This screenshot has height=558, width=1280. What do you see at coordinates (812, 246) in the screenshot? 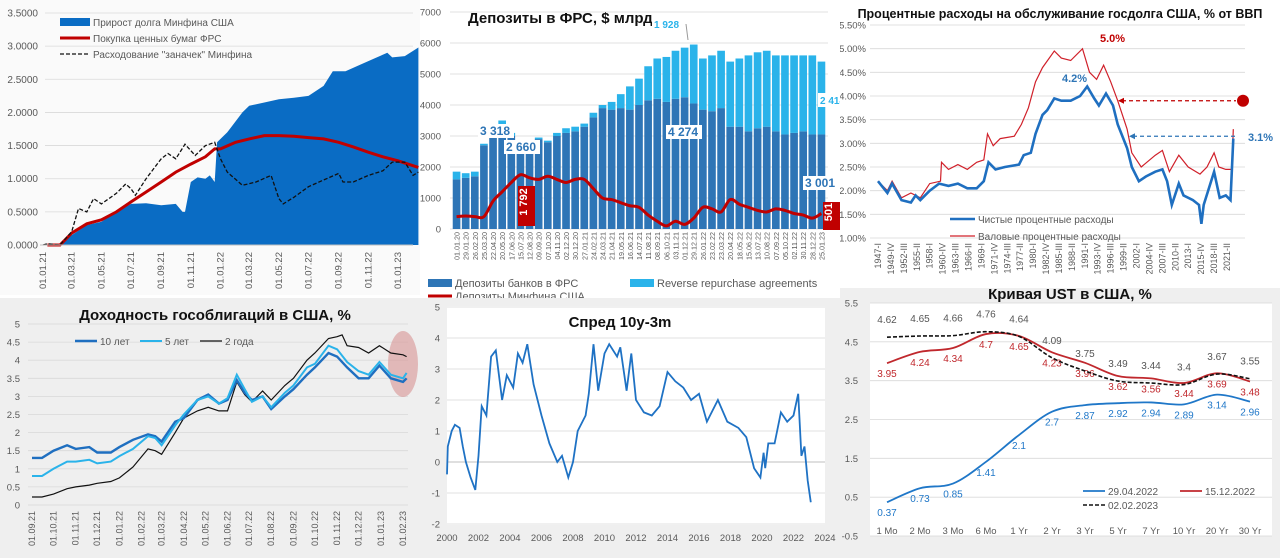
I see `x-tick-label: 28.12.22` at bounding box center [812, 246].